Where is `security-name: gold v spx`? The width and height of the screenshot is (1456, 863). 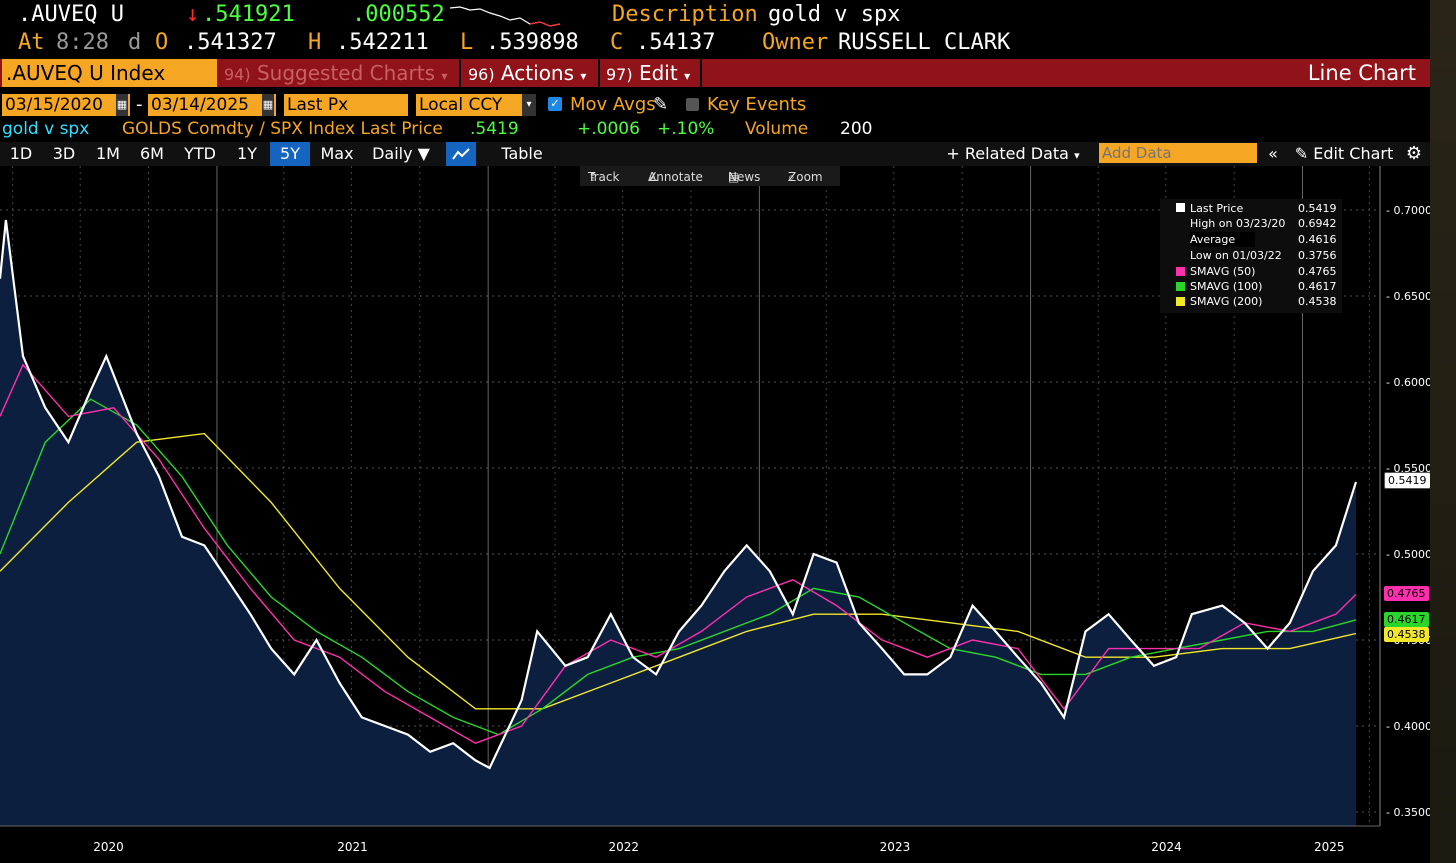
security-name: gold v spx is located at coordinates (46, 129).